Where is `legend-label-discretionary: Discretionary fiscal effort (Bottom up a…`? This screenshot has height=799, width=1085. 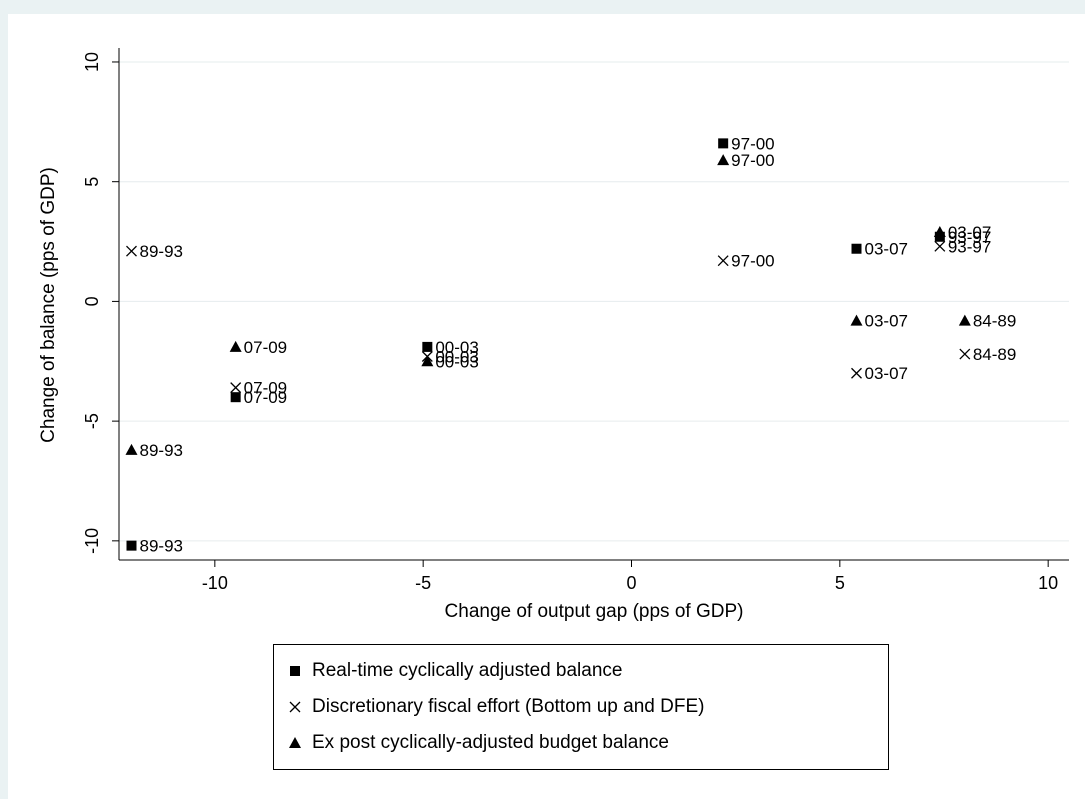
legend-label-discretionary: Discretionary fiscal effort (Bottom up a… is located at coordinates (508, 706).